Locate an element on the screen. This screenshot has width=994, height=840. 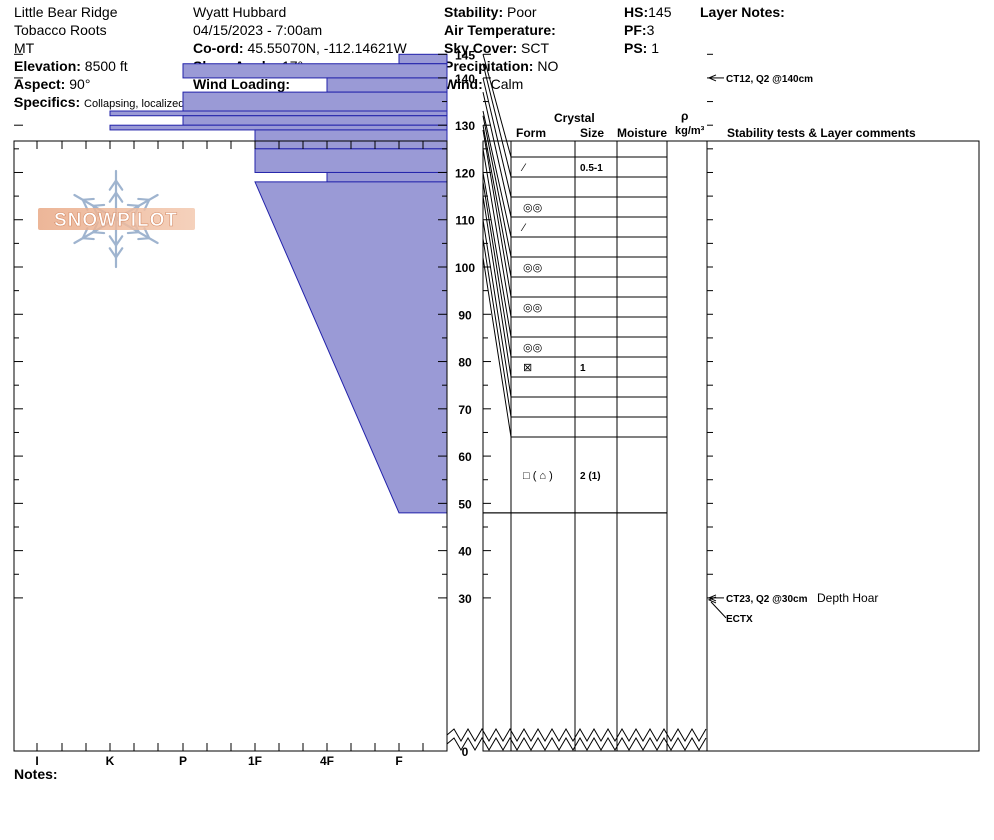
size-header: Size is located at coordinates (592, 133).